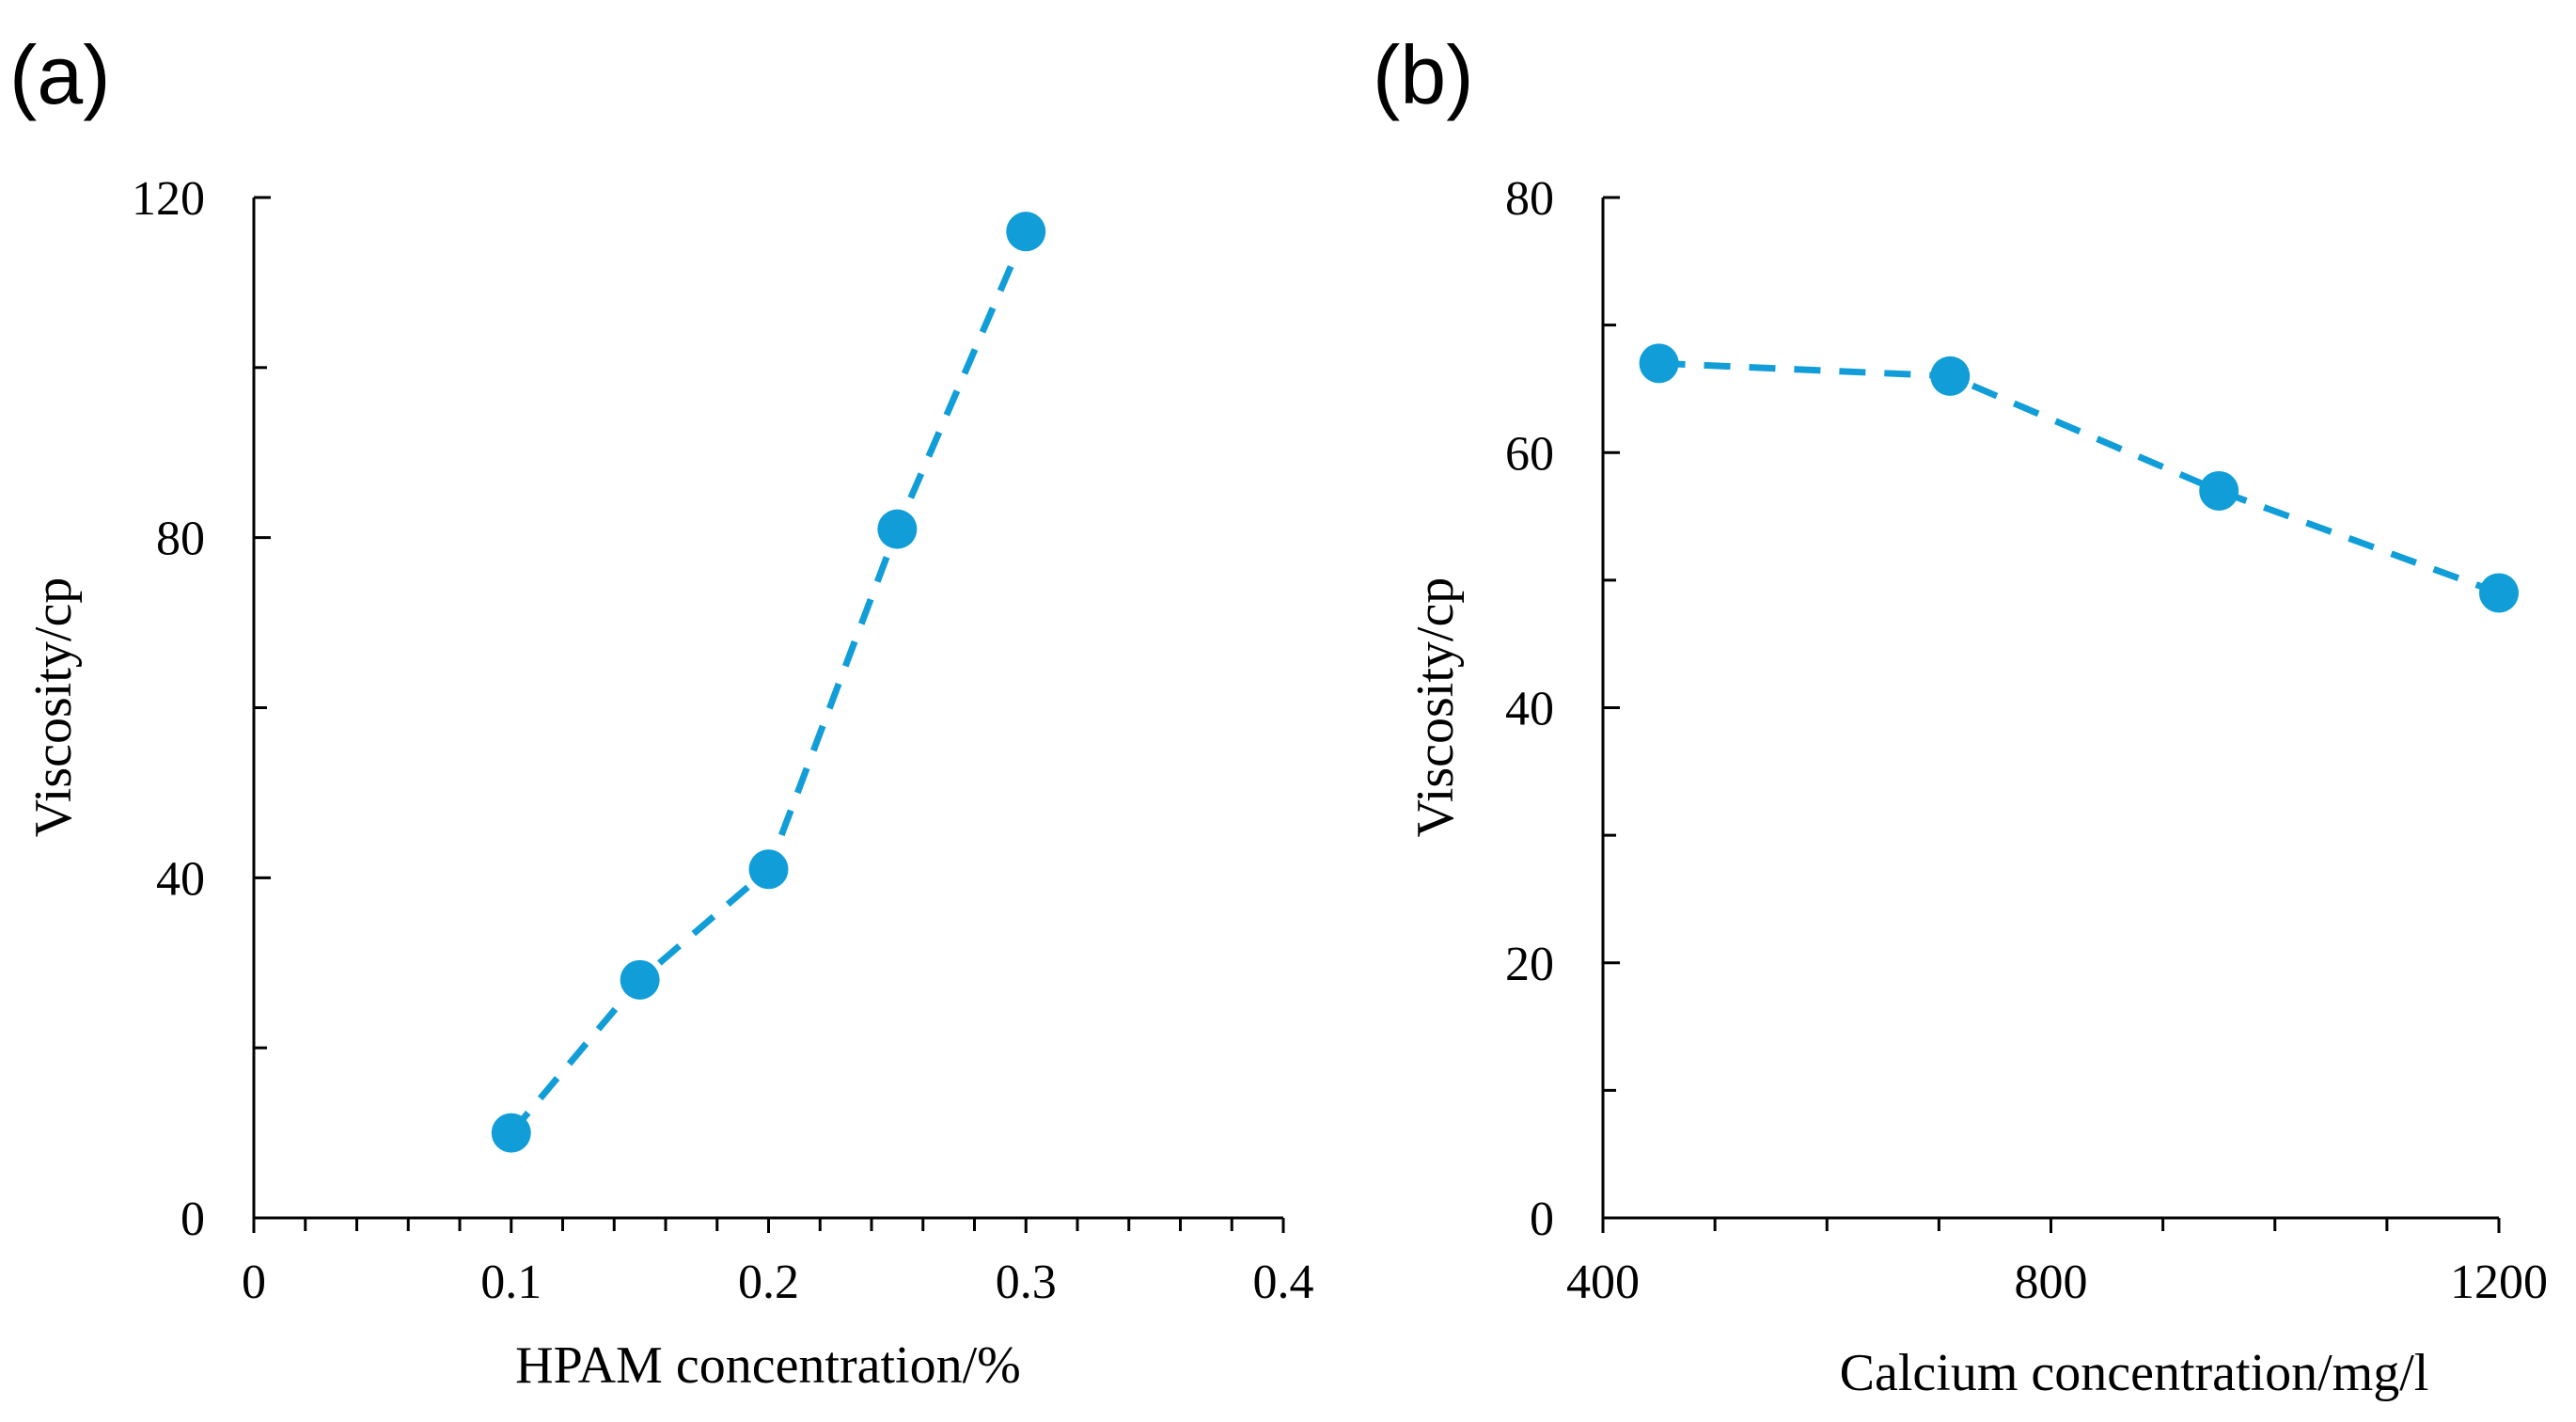 The image size is (2576, 1422). I want to click on x-axis-title: Calcium concentration/mg/l, so click(2135, 1373).